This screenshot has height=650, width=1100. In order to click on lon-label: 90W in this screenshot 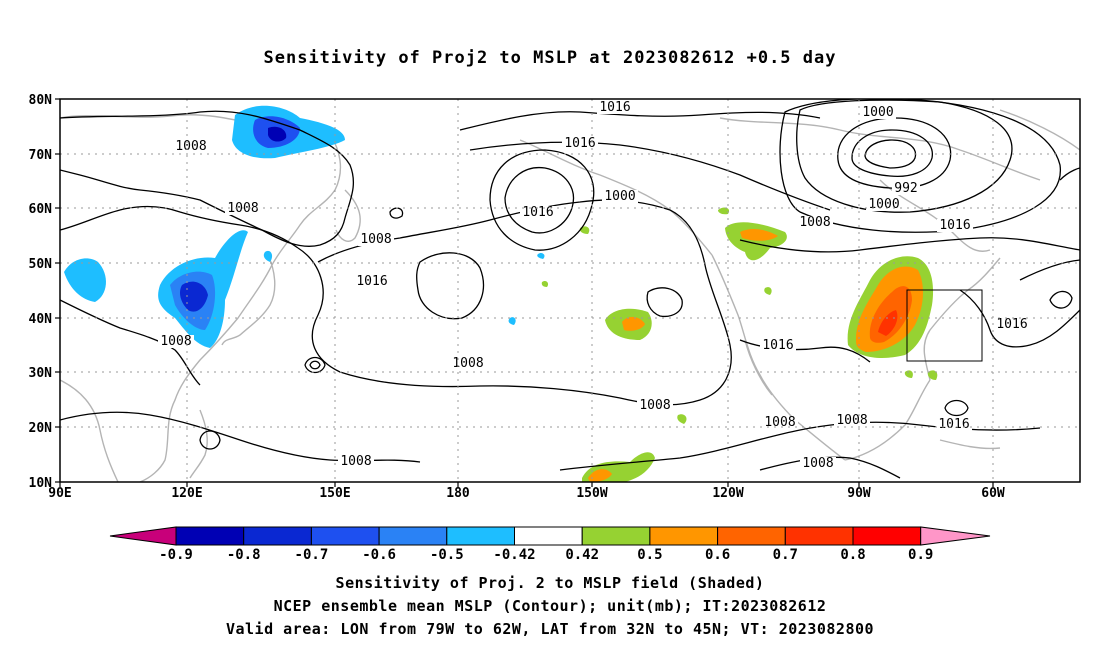, I will do `click(859, 493)`.